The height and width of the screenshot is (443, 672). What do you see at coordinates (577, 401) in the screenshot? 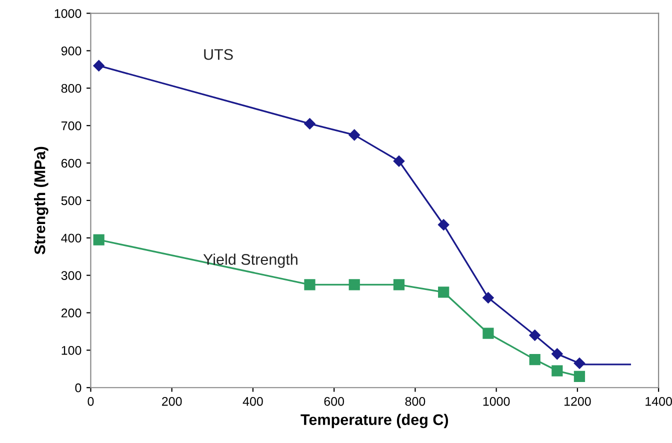
I see `x-tick-label: 1200` at bounding box center [577, 401].